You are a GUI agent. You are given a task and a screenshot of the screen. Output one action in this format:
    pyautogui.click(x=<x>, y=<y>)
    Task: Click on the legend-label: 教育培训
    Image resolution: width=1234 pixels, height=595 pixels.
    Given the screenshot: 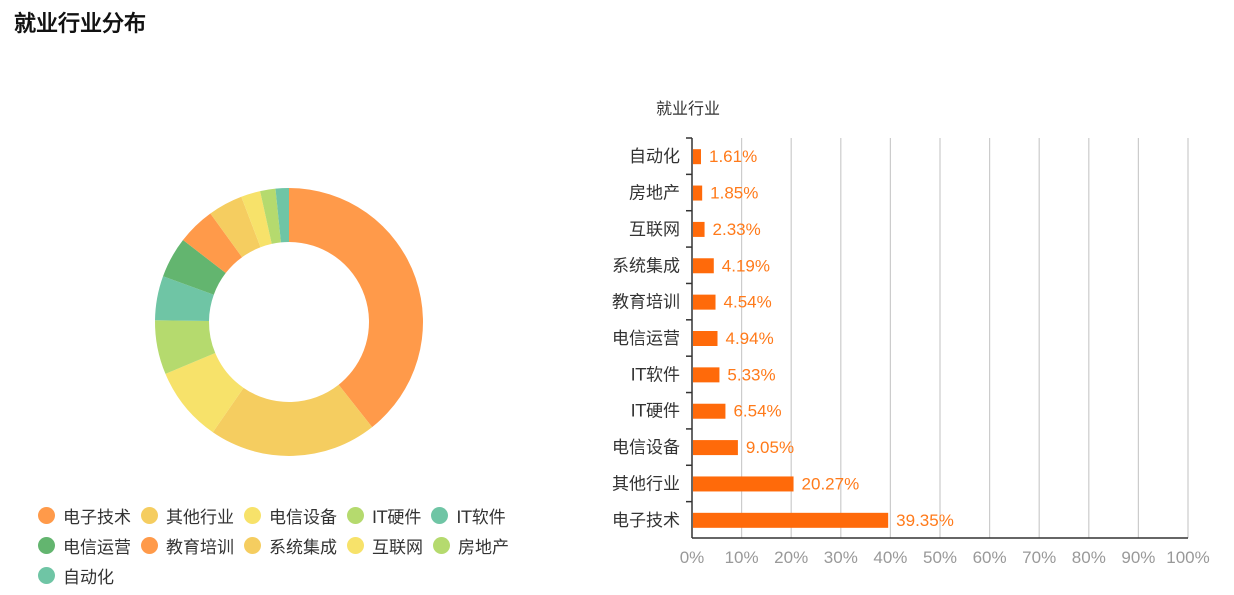 What is the action you would take?
    pyautogui.click(x=200, y=547)
    